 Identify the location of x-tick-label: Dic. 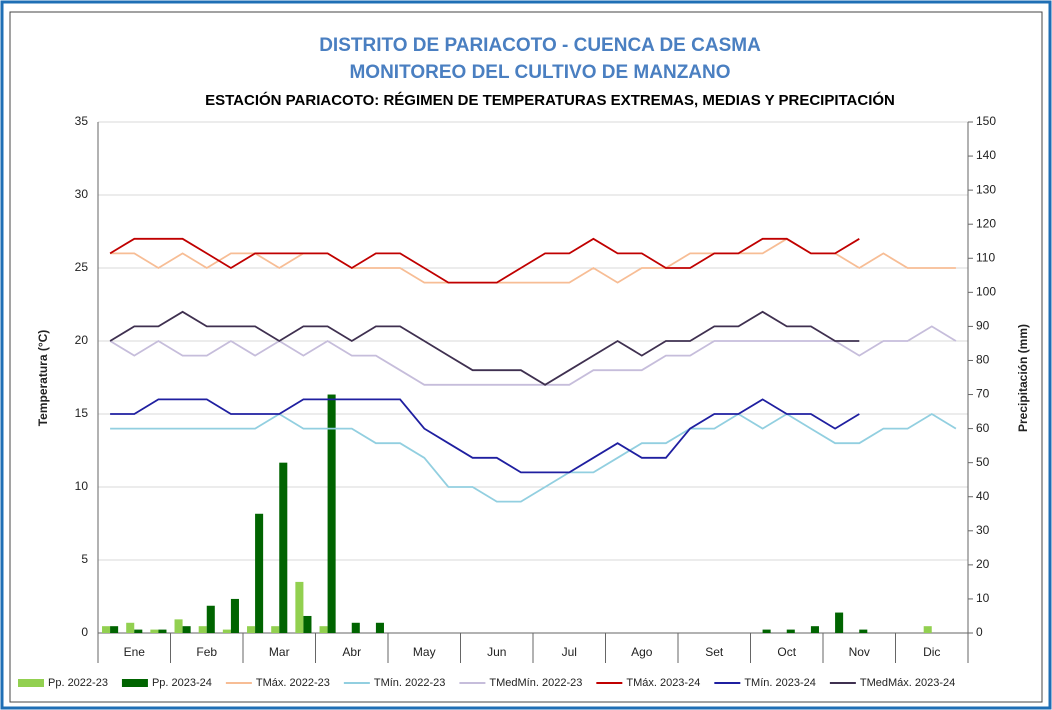
(931, 652).